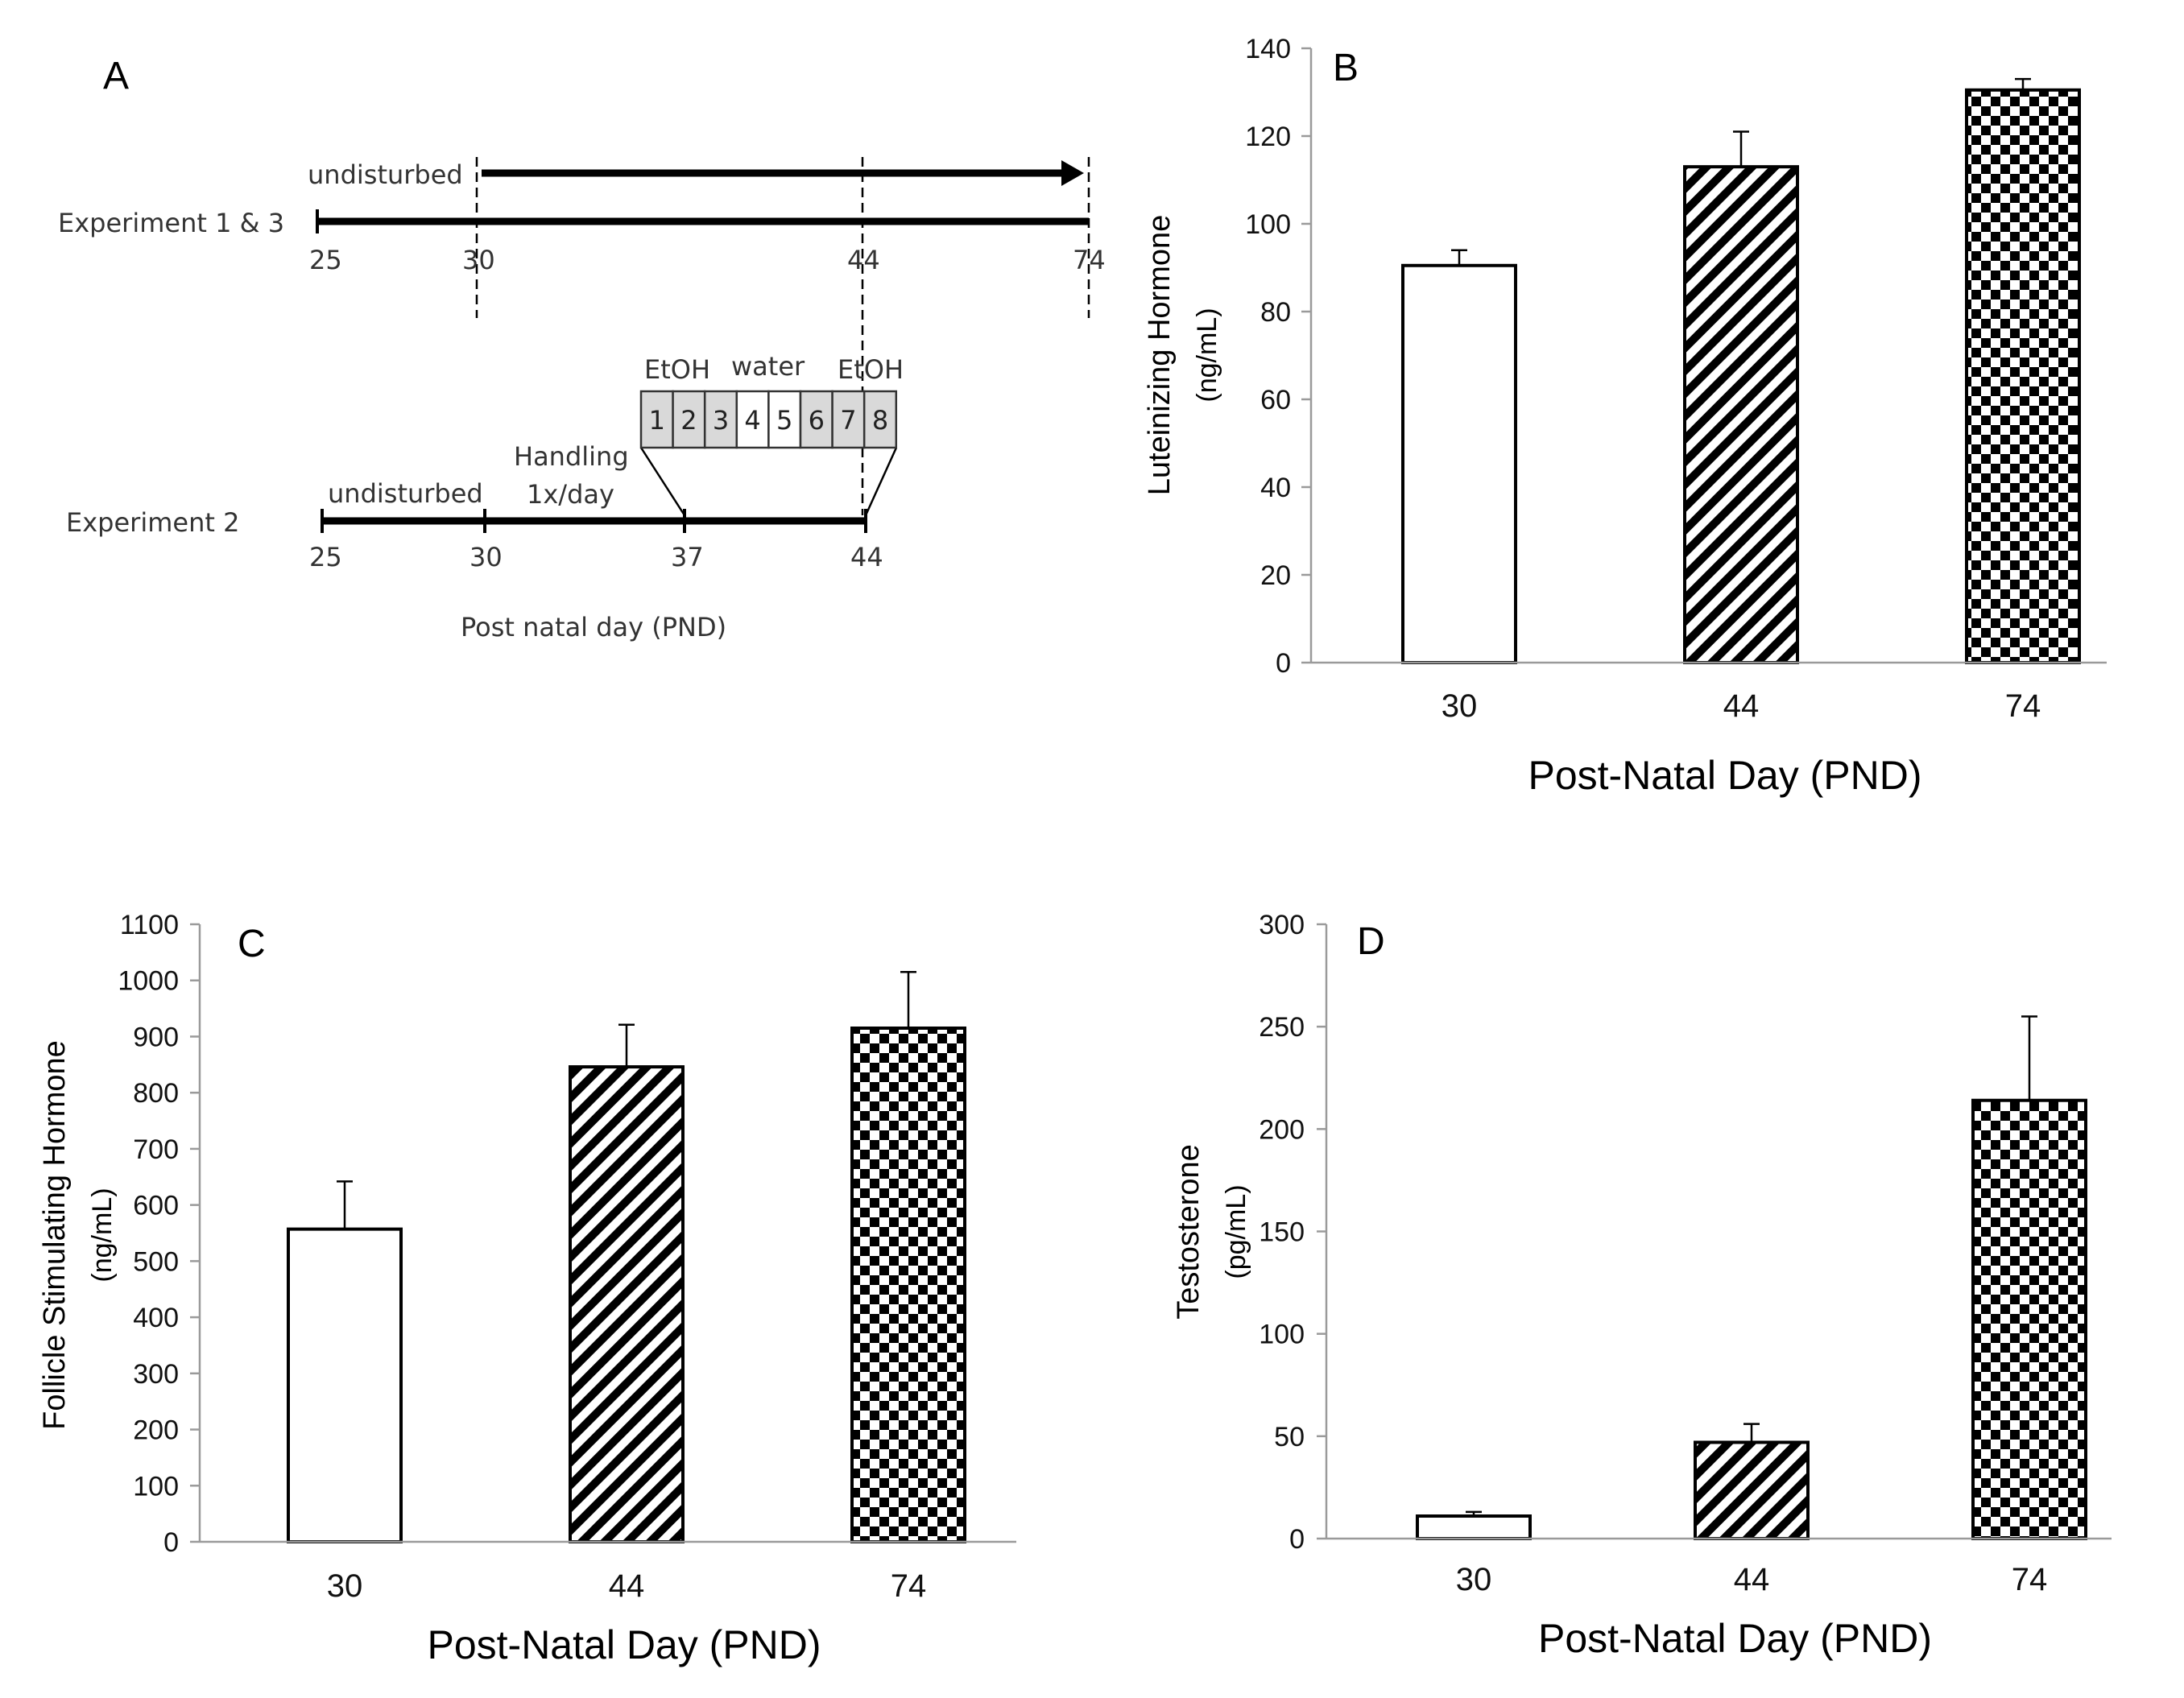 The width and height of the screenshot is (2184, 1698). Describe the element at coordinates (1278, 356) in the screenshot. I see `y-axis-ticks: 0 20 40 60 80 100 120 140` at that location.